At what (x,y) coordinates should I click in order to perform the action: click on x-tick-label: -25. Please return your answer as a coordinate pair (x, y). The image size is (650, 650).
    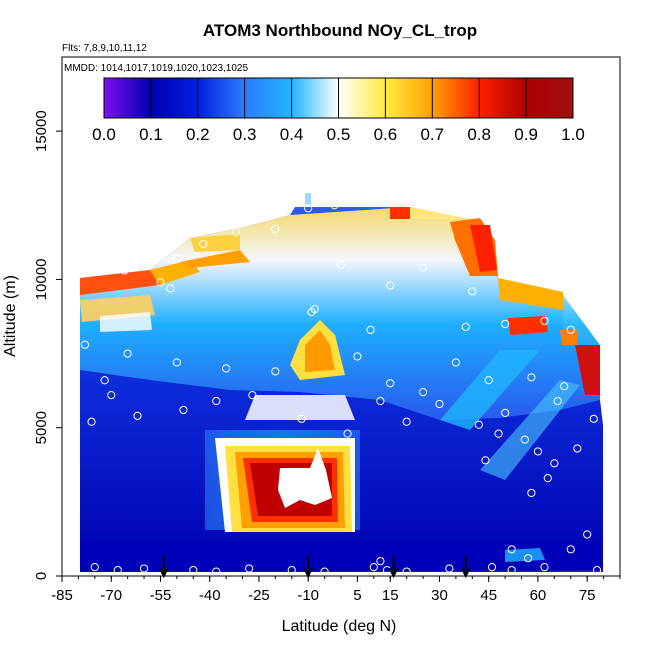
    Looking at the image, I should click on (259, 595).